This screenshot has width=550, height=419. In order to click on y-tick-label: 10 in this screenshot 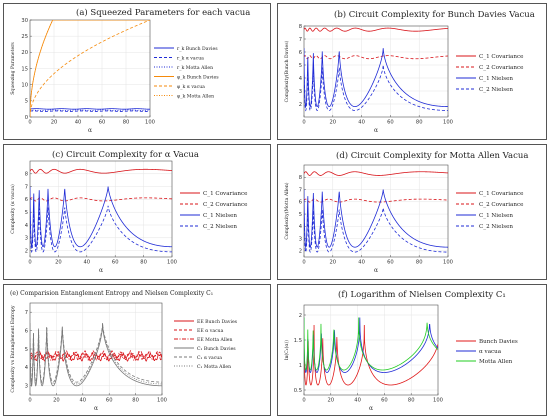, I will do `click(24, 85)`.